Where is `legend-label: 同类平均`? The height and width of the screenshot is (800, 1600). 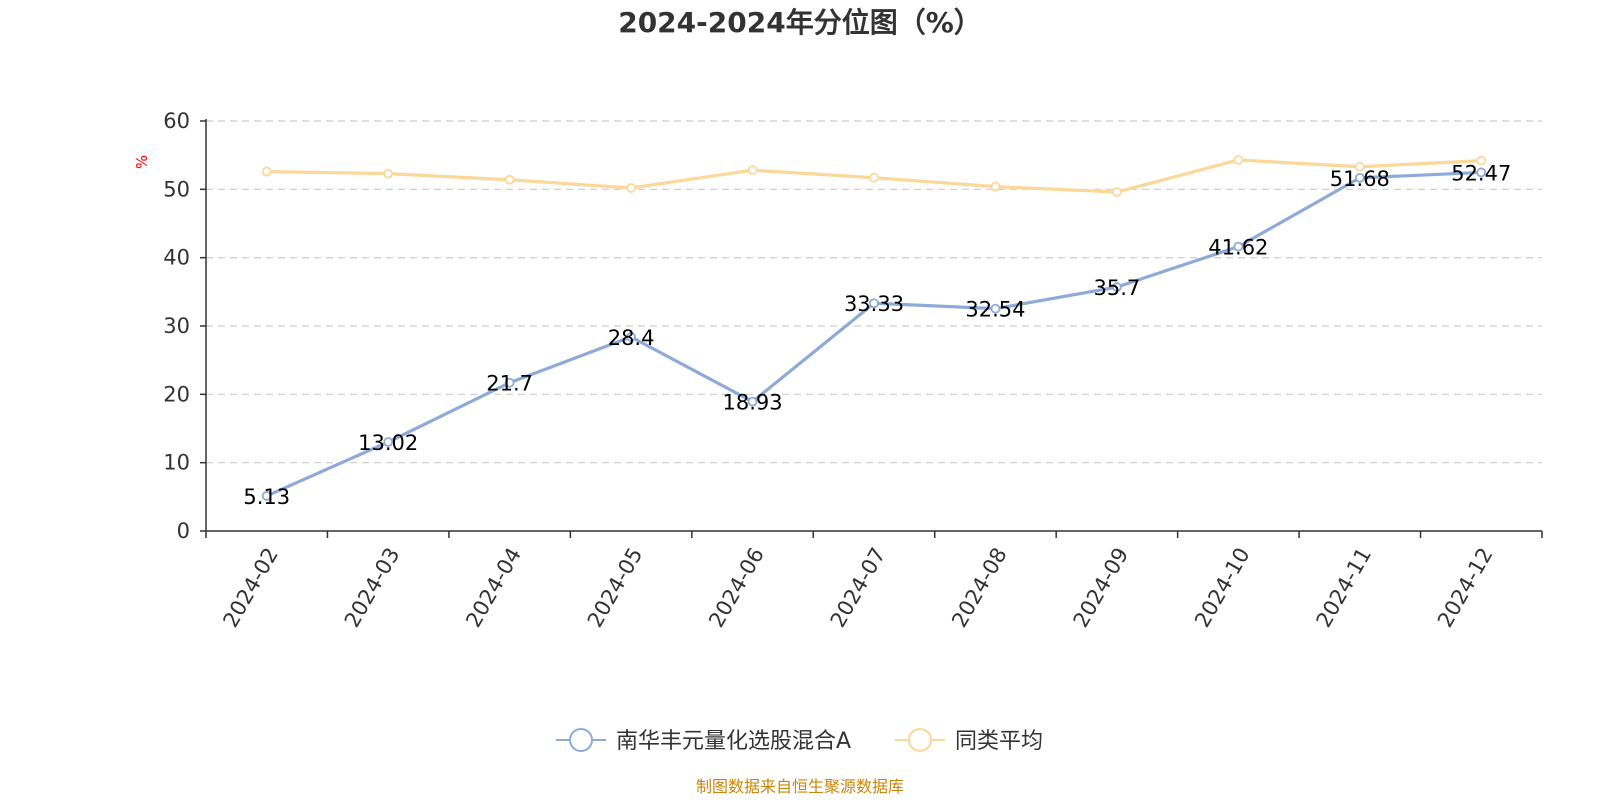
legend-label: 同类平均 is located at coordinates (999, 741).